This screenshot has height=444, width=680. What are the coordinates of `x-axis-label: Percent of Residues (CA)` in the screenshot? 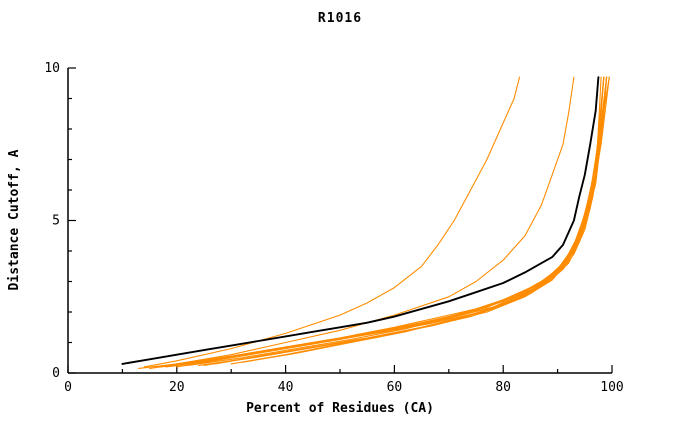 It's located at (340, 408).